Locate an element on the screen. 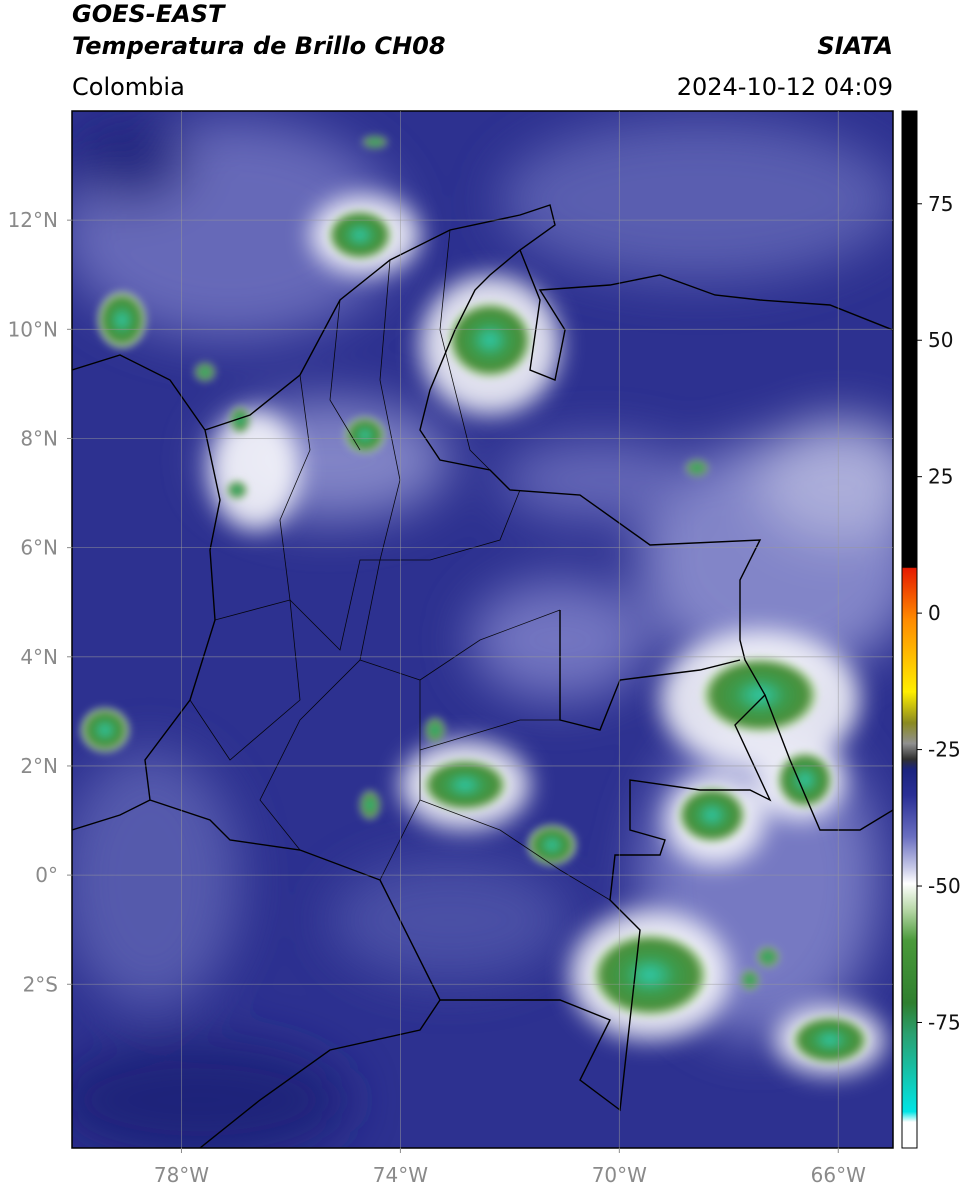 This screenshot has width=966, height=1190. colorbar is located at coordinates (909, 629).